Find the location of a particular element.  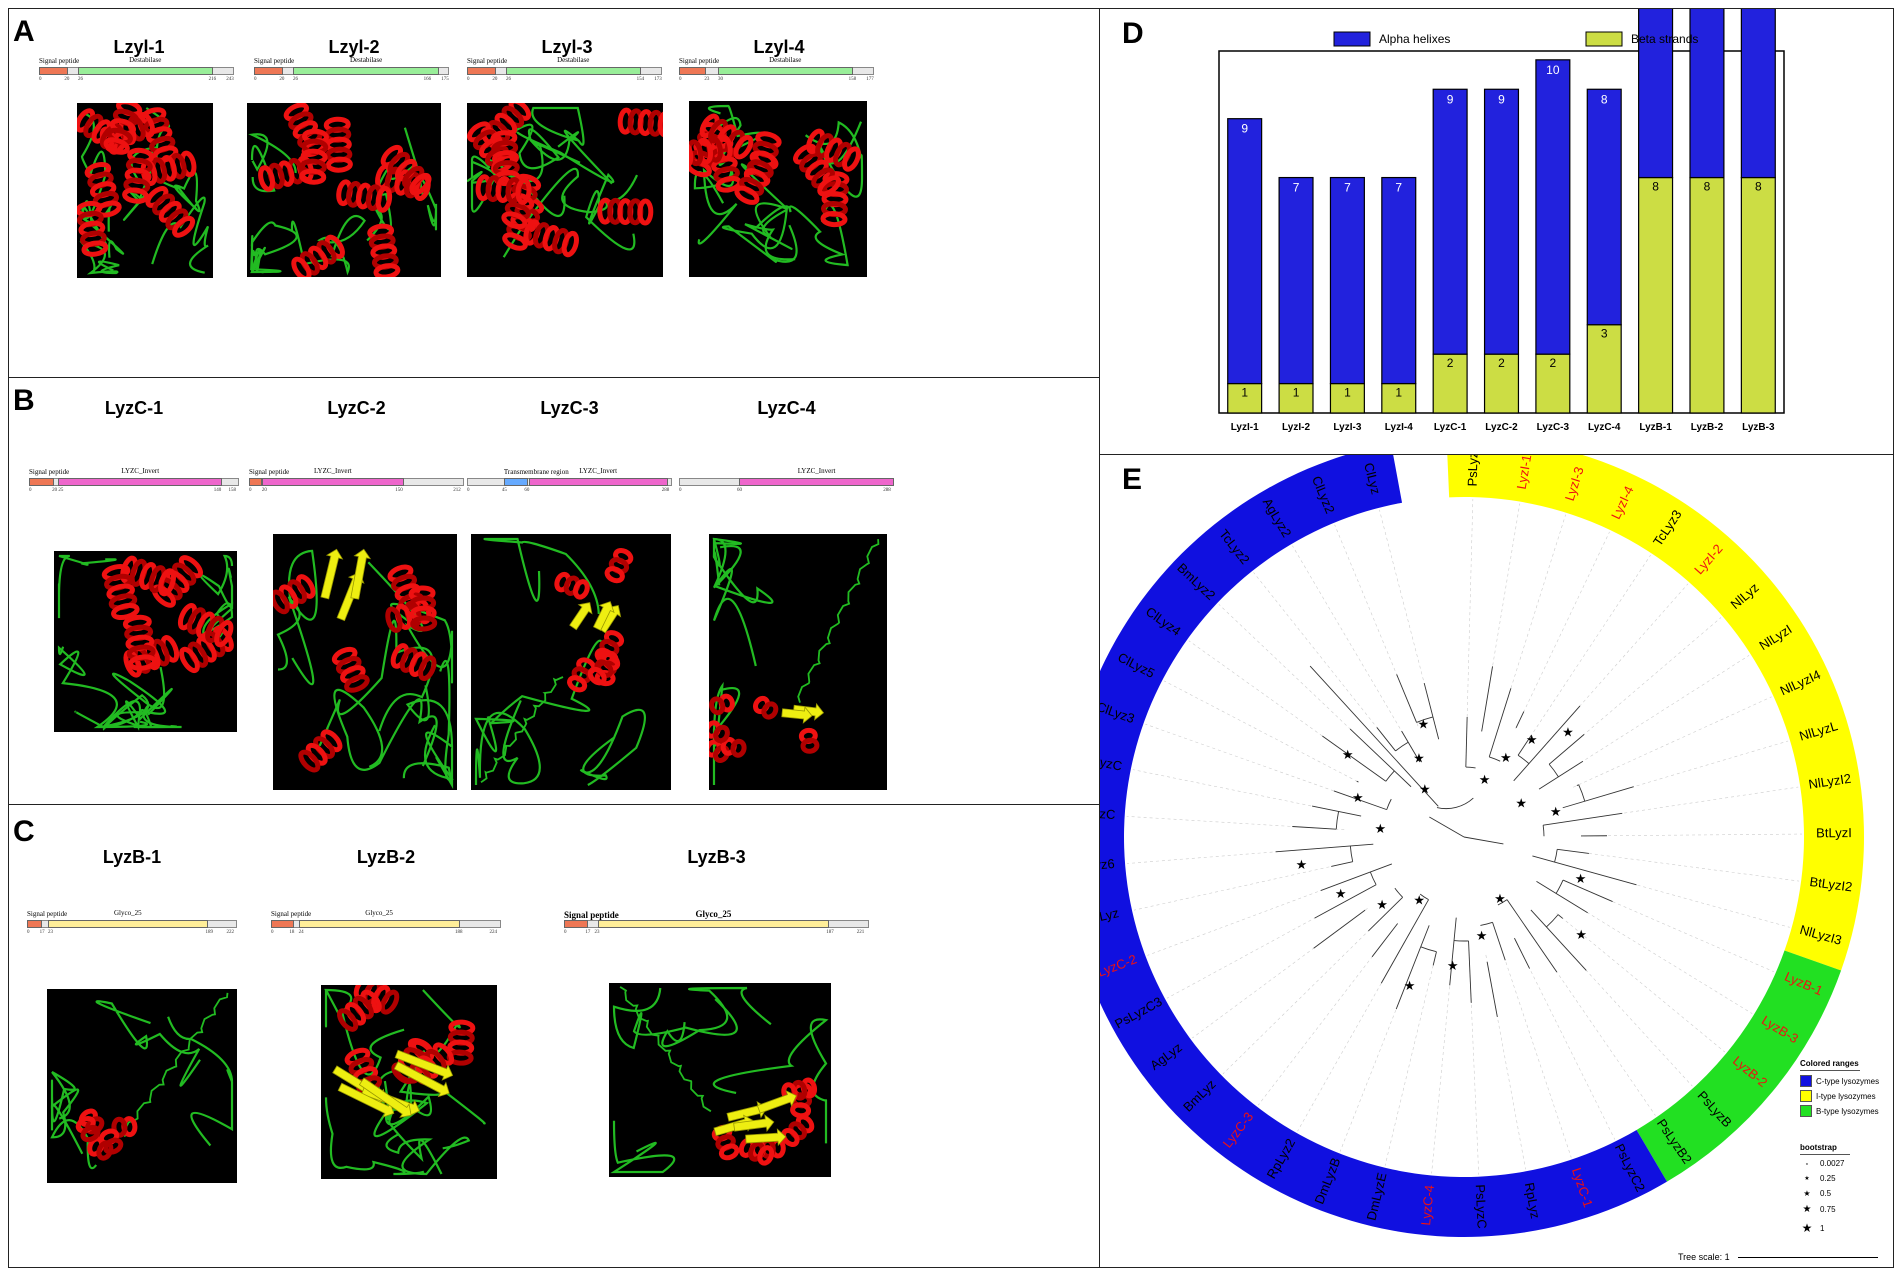

bootstrap-legend-item: ★ 0.0027 is located at coordinates (1845, 1163).